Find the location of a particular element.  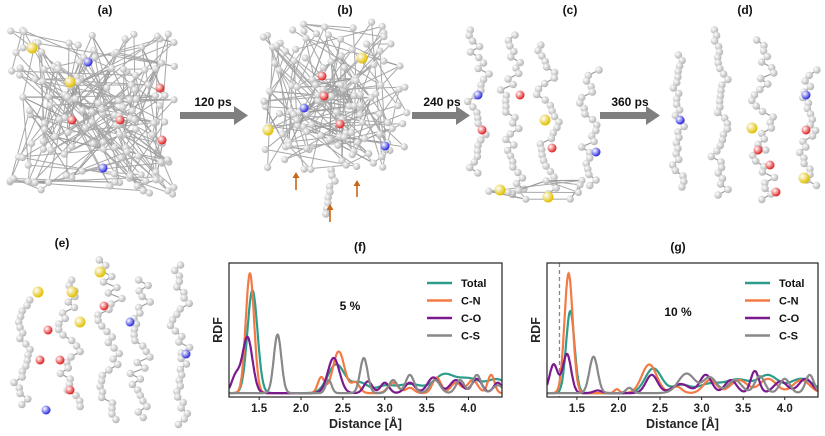

y-axis-label: RDF is located at coordinates (536, 330).